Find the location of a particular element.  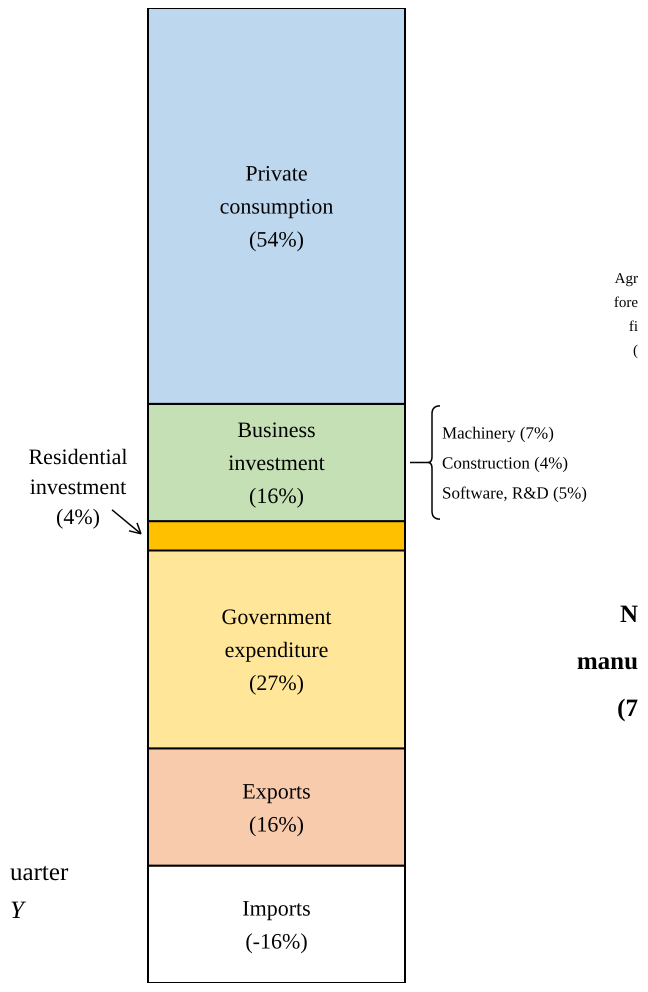

series-label: Private consumption is located at coordinates (277, 189).